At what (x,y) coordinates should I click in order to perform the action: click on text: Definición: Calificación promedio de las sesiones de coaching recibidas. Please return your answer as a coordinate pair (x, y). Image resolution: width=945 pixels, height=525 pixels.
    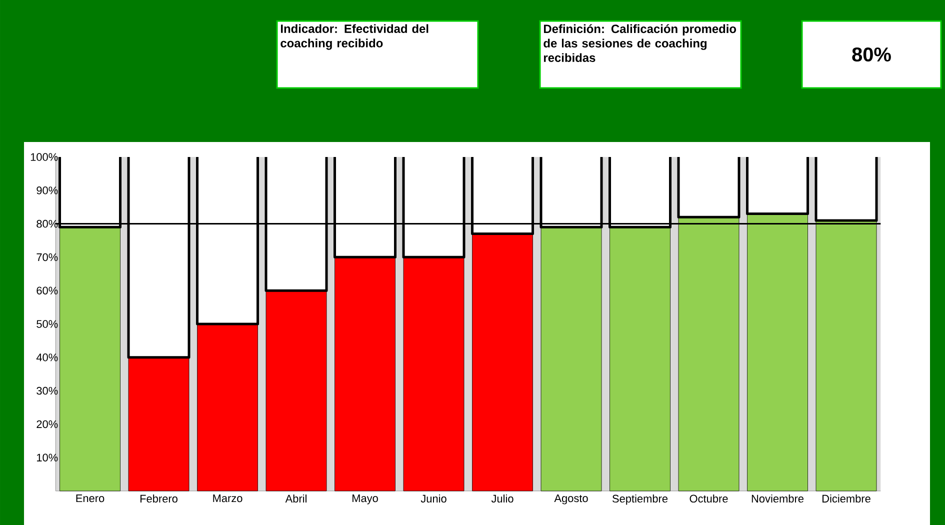
    Looking at the image, I should click on (640, 43).